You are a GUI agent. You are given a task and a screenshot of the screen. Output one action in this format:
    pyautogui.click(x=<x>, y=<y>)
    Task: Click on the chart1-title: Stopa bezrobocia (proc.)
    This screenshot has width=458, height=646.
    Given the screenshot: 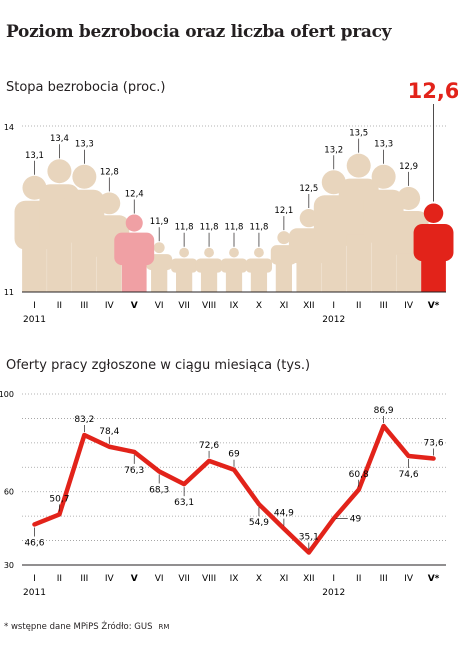 What is the action you would take?
    pyautogui.click(x=86, y=87)
    